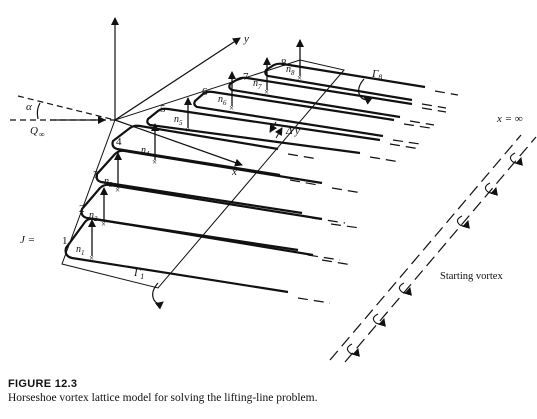  What do you see at coordinates (509, 119) in the screenshot?
I see `x-inf-label: x = ∞` at bounding box center [509, 119].